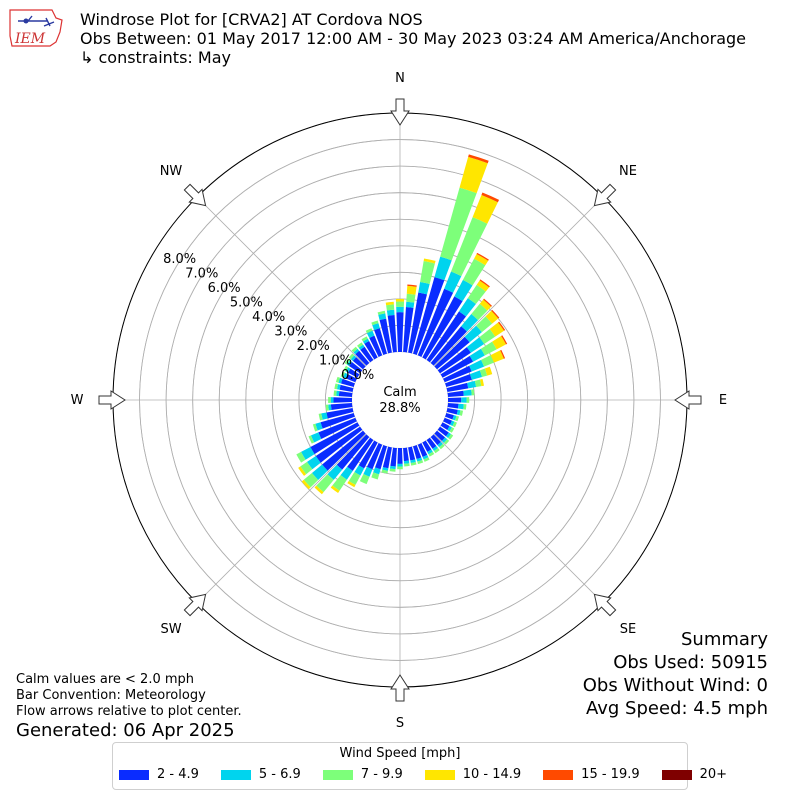 This screenshot has width=800, height=800. I want to click on logo-text: IEM, so click(30, 39).